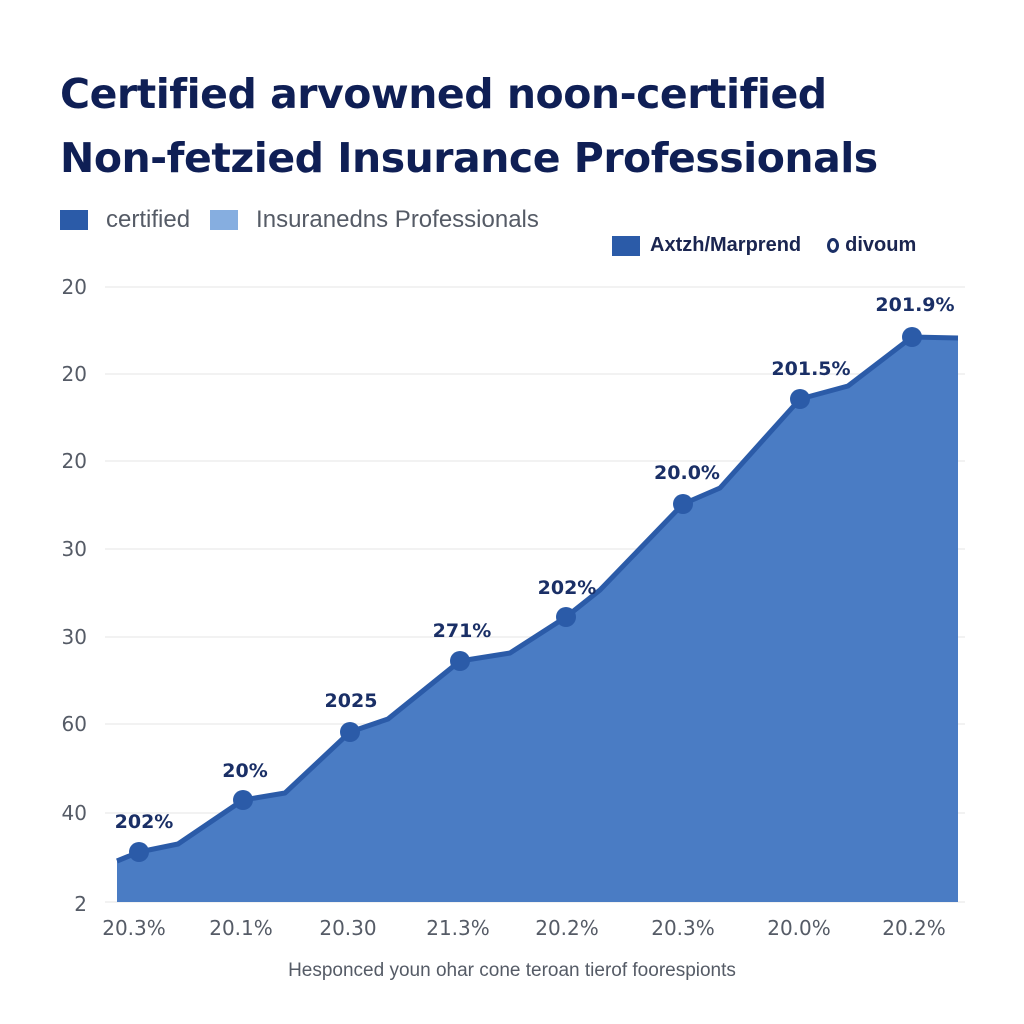 The height and width of the screenshot is (1024, 1024). What do you see at coordinates (726, 245) in the screenshot?
I see `legend-label-axtzh: Axtzh/Marprend` at bounding box center [726, 245].